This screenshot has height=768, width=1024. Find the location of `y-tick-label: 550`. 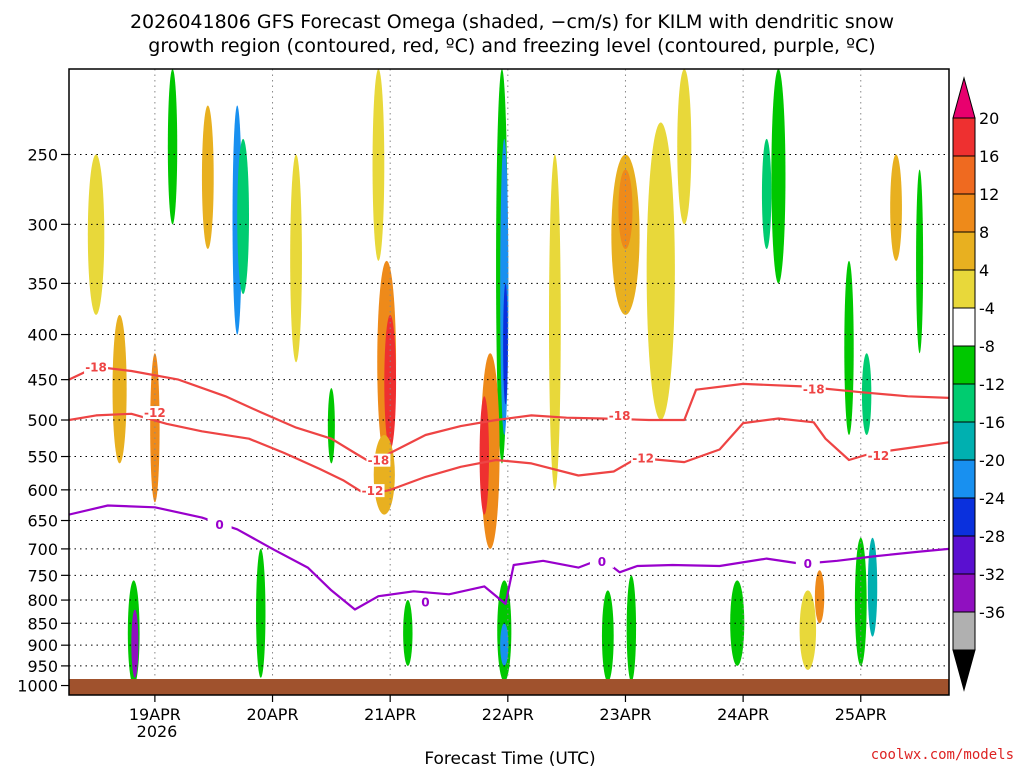

y-tick-label: 550 is located at coordinates (42, 457).